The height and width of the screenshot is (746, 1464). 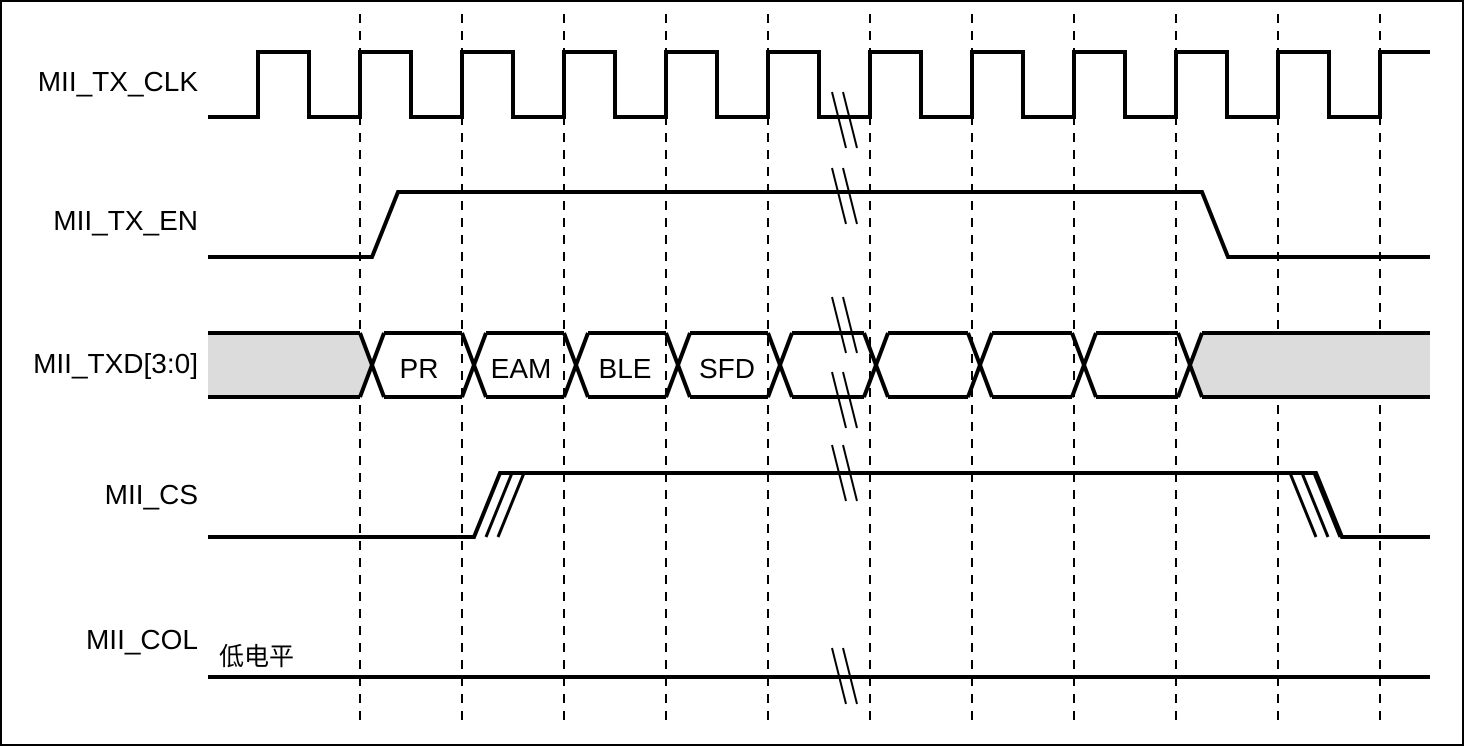 What do you see at coordinates (1315, 505) in the screenshot?
I see `cs-fall-skew` at bounding box center [1315, 505].